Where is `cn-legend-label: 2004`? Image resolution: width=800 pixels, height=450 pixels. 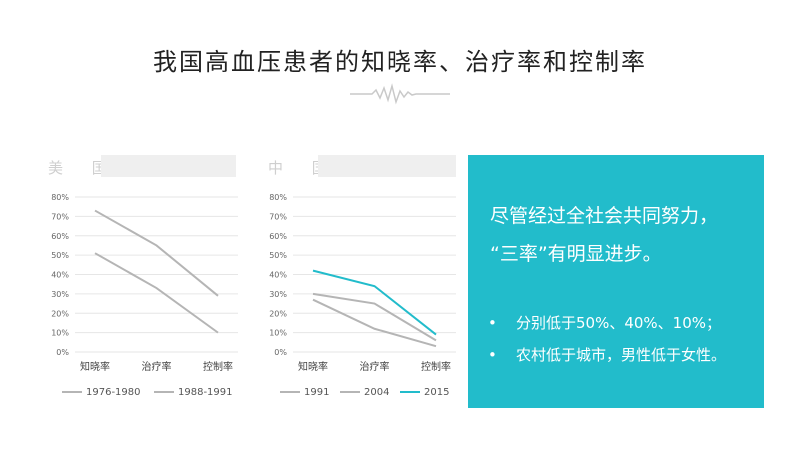
cn-legend-label: 2004 is located at coordinates (376, 392).